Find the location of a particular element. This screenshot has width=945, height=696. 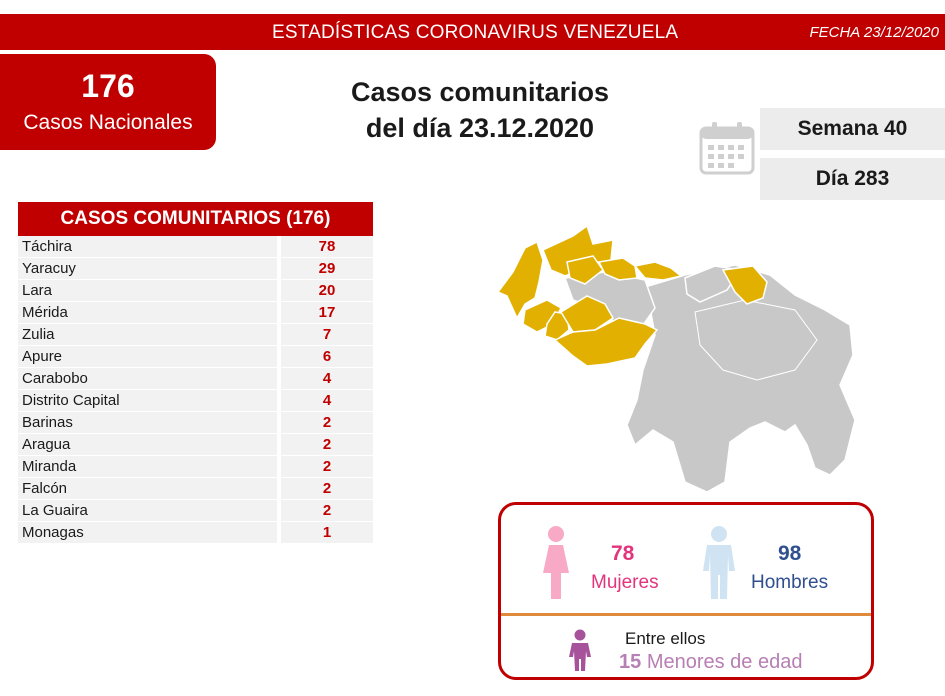

child-icon is located at coordinates (580, 650).